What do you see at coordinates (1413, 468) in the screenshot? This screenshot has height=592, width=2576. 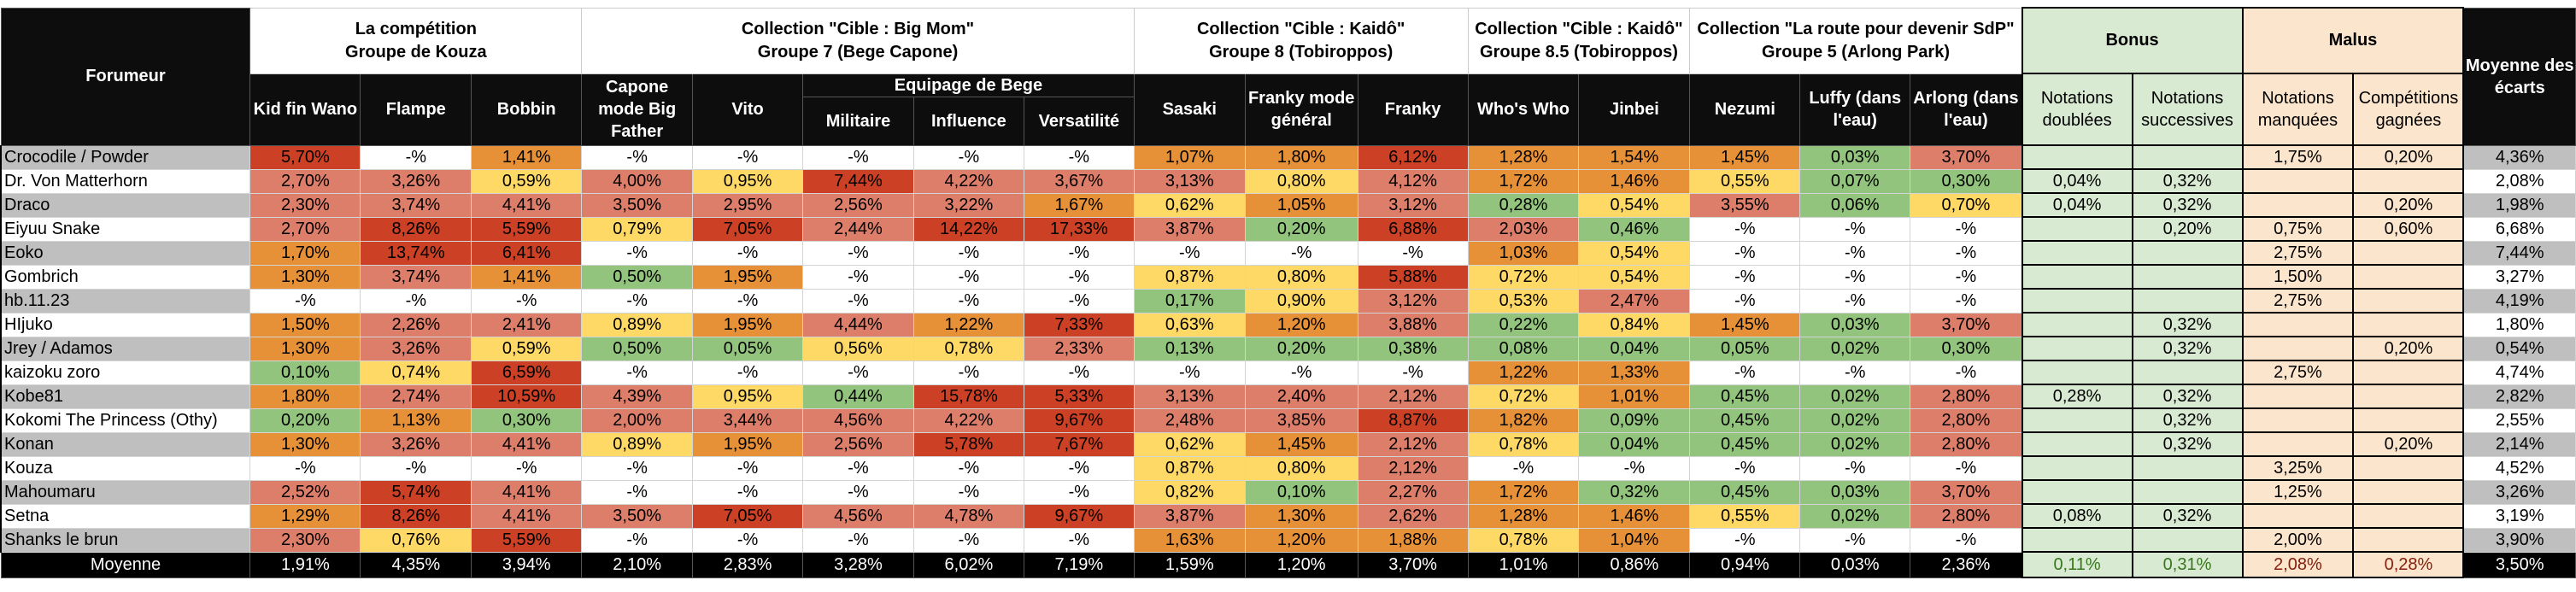 I see `score-cell: 2,12%` at bounding box center [1413, 468].